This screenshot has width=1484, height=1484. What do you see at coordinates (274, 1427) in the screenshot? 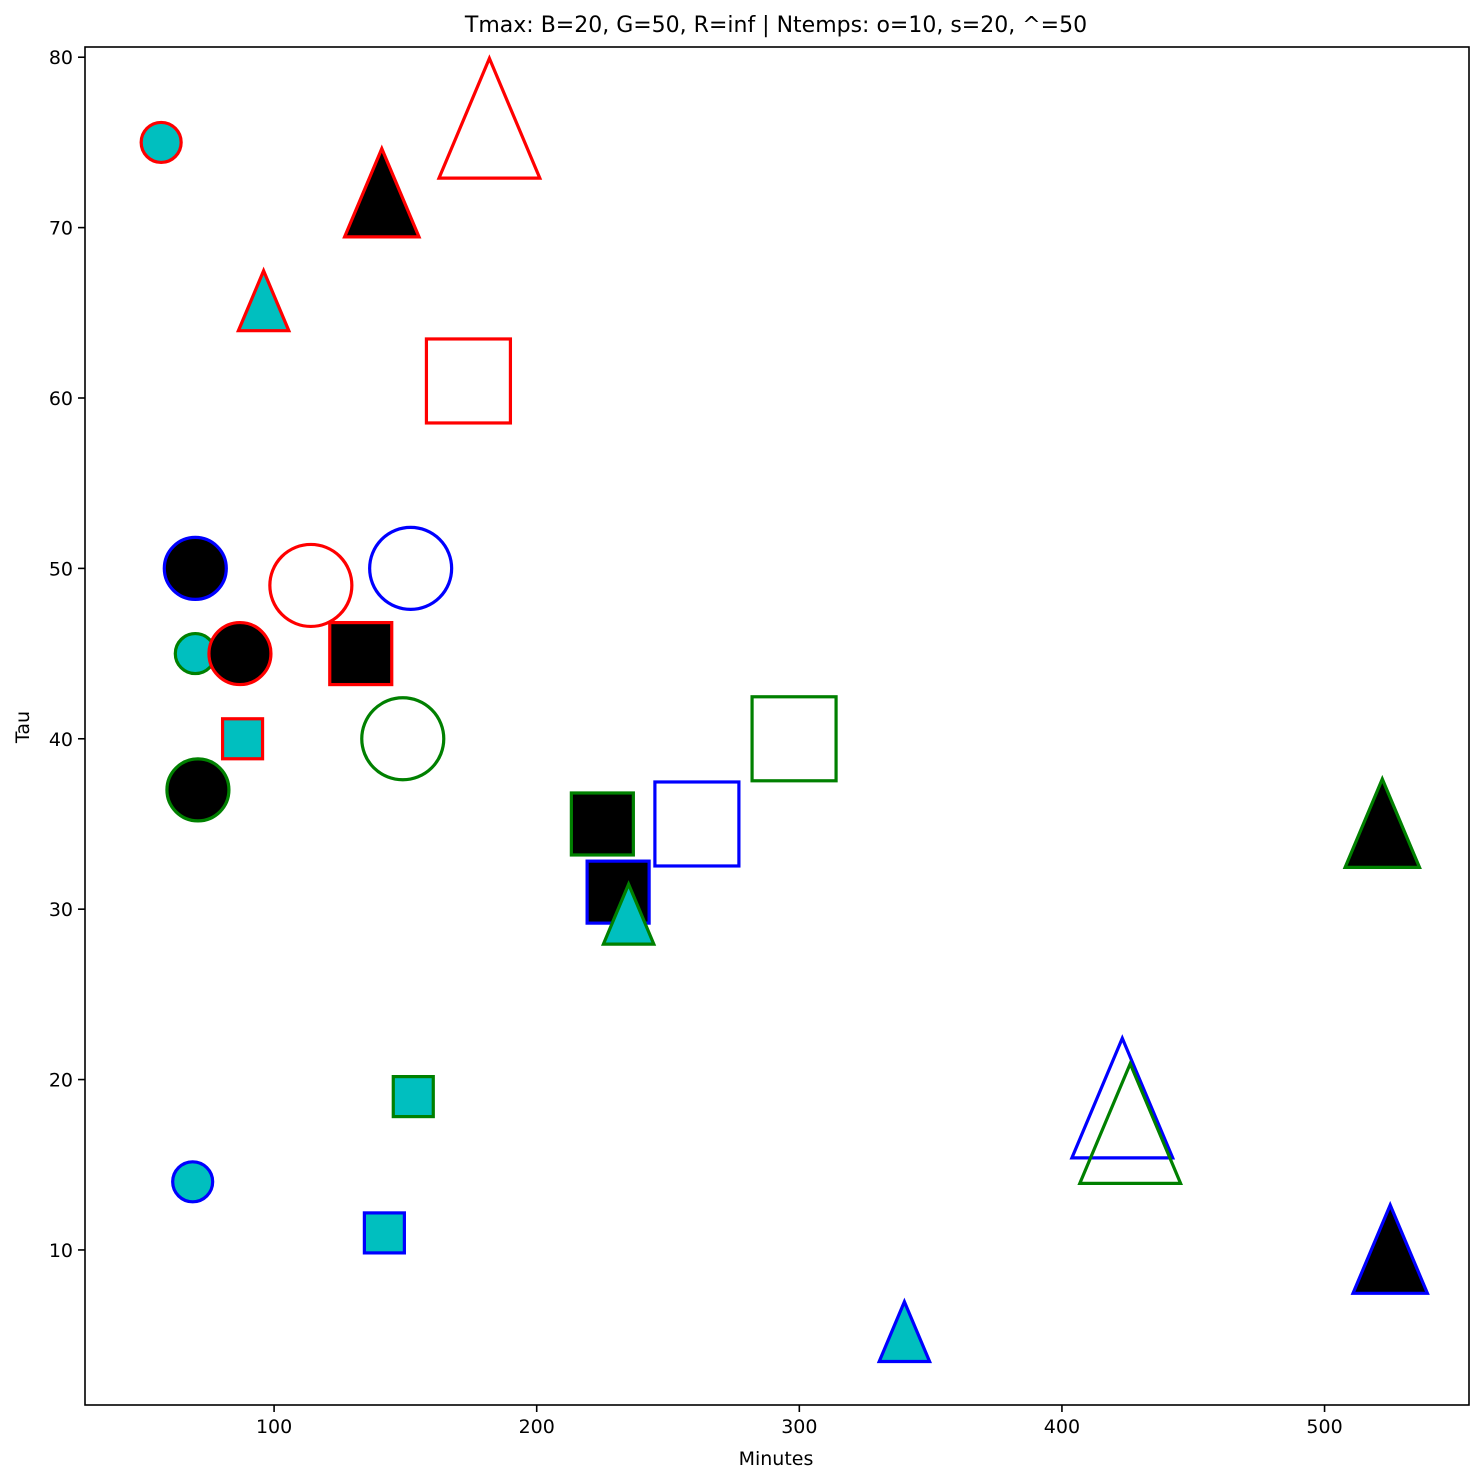
I see `x-tick-label: 100` at bounding box center [274, 1427].